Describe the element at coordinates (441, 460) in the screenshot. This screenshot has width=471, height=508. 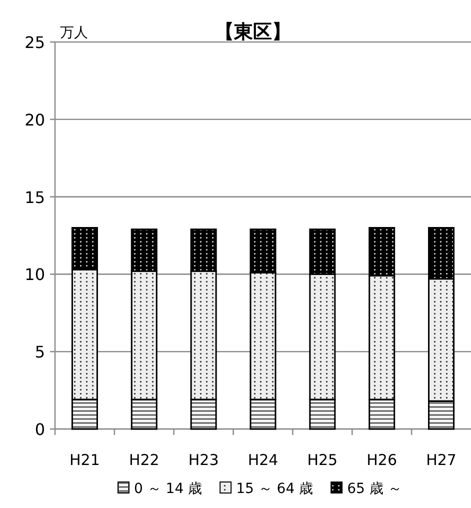
I see `x-tick-label: H27` at that location.